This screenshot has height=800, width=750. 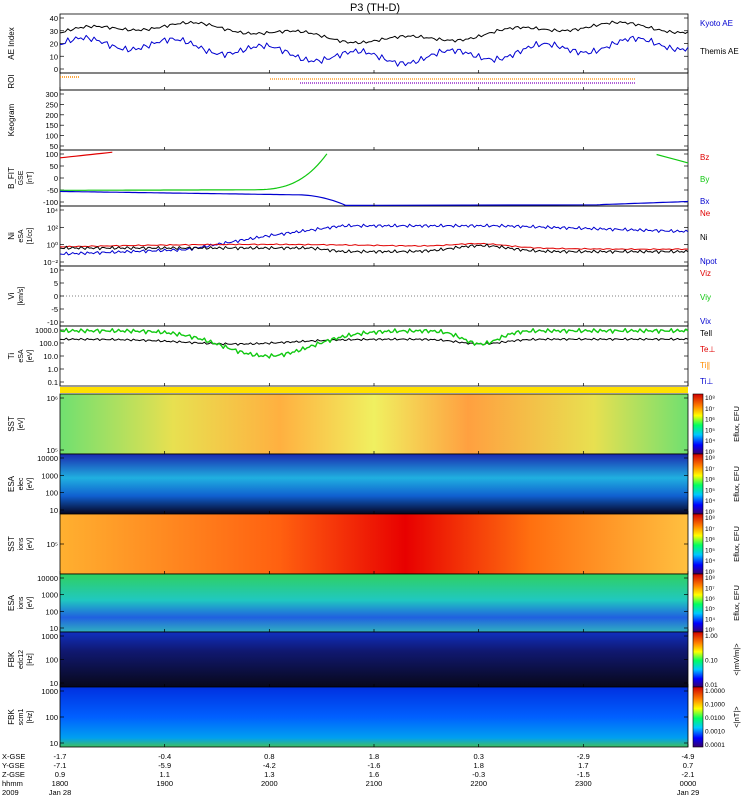 What do you see at coordinates (715, 745) in the screenshot?
I see `colorbar-tick-fbk2: 0.0001` at bounding box center [715, 745].